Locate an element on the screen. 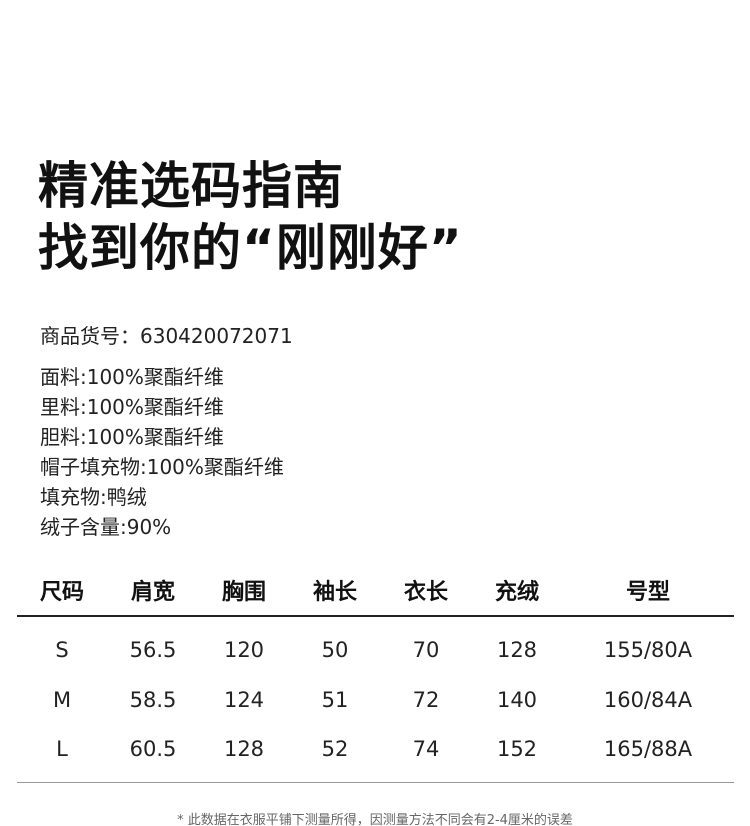 This screenshot has height=826, width=750. cell-length: 72 is located at coordinates (426, 700).